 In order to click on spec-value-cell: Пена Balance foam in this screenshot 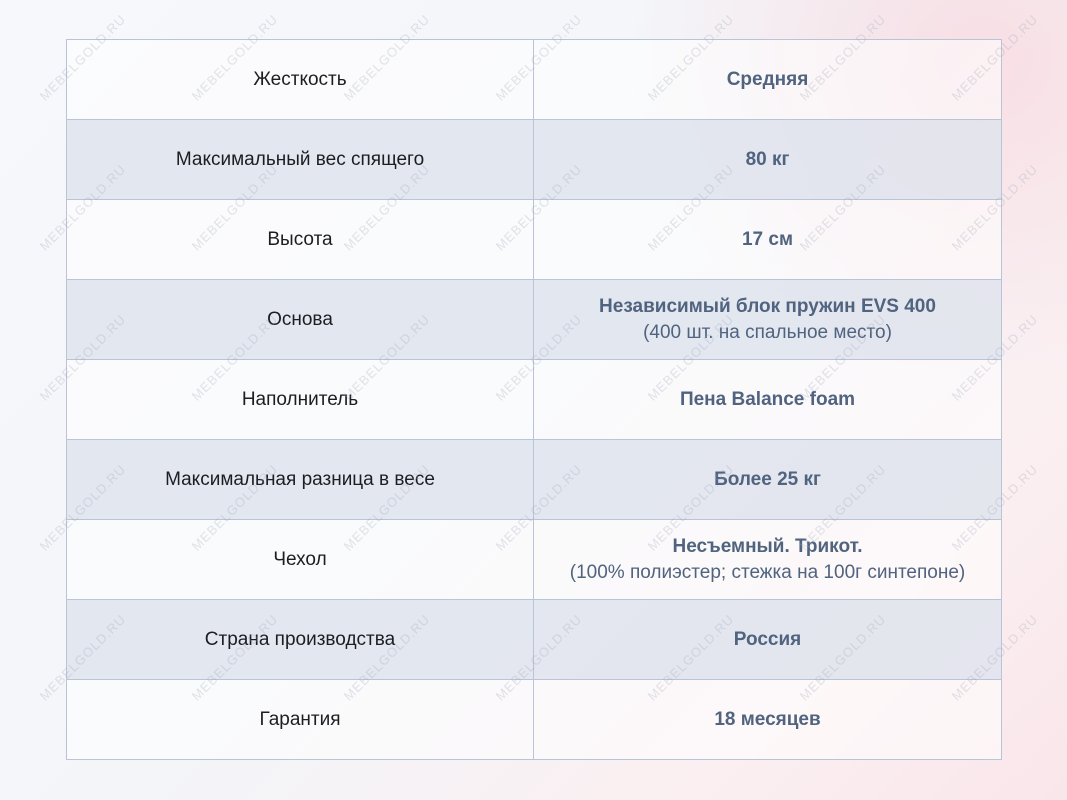, I will do `click(767, 399)`.